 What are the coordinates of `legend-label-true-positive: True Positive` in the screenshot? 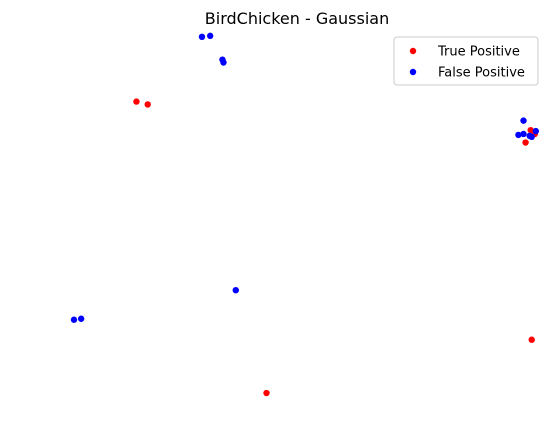 It's located at (478, 52).